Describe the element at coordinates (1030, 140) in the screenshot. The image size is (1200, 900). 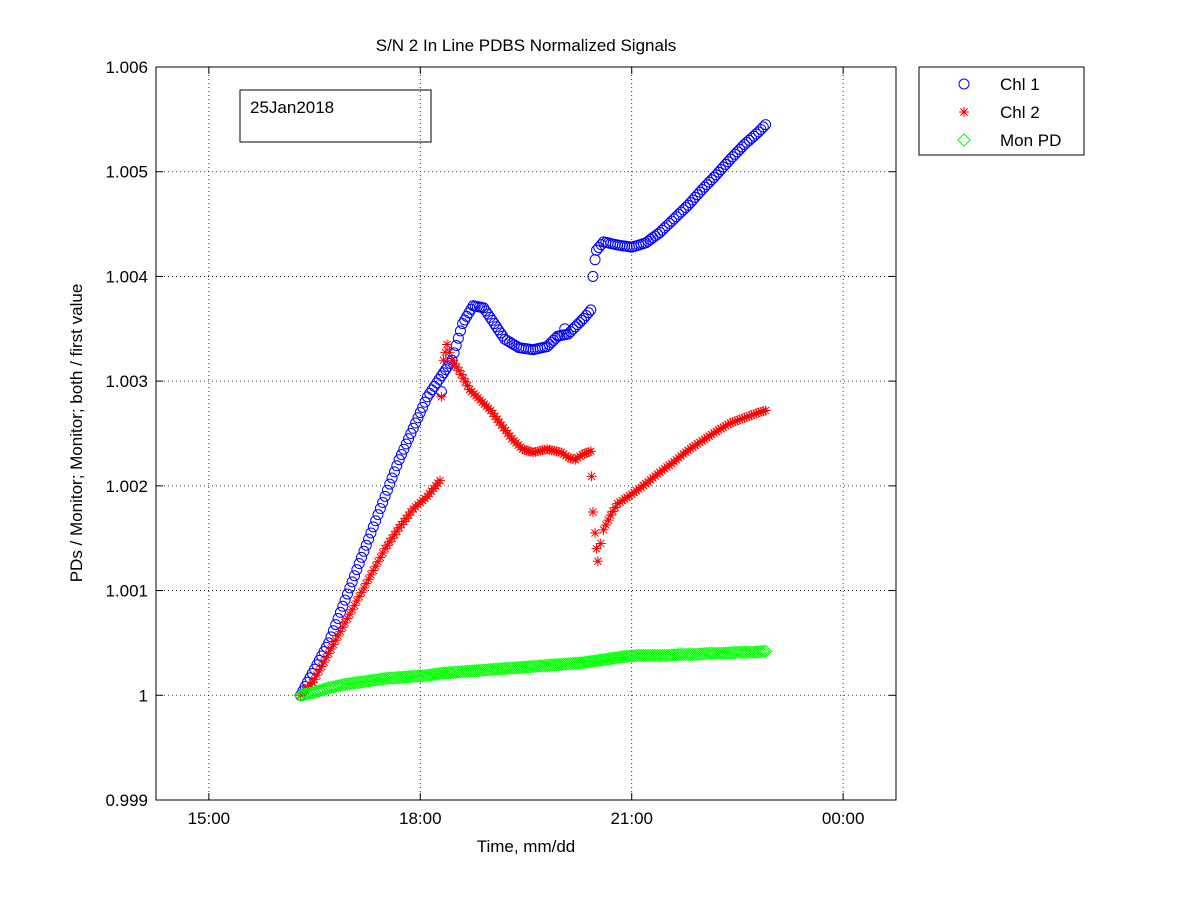
I see `legend-label: Mon PD` at that location.